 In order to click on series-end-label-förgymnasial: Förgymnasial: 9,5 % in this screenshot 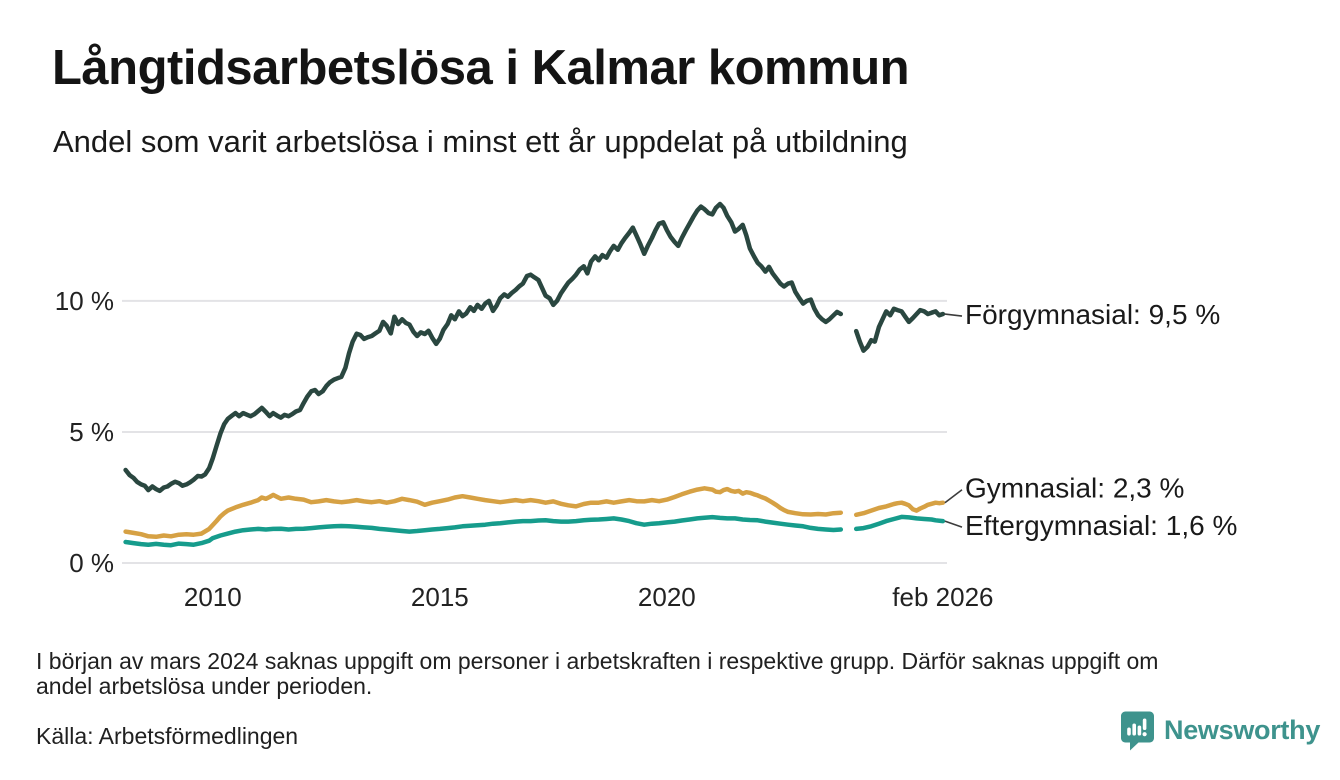, I will do `click(1092, 314)`.